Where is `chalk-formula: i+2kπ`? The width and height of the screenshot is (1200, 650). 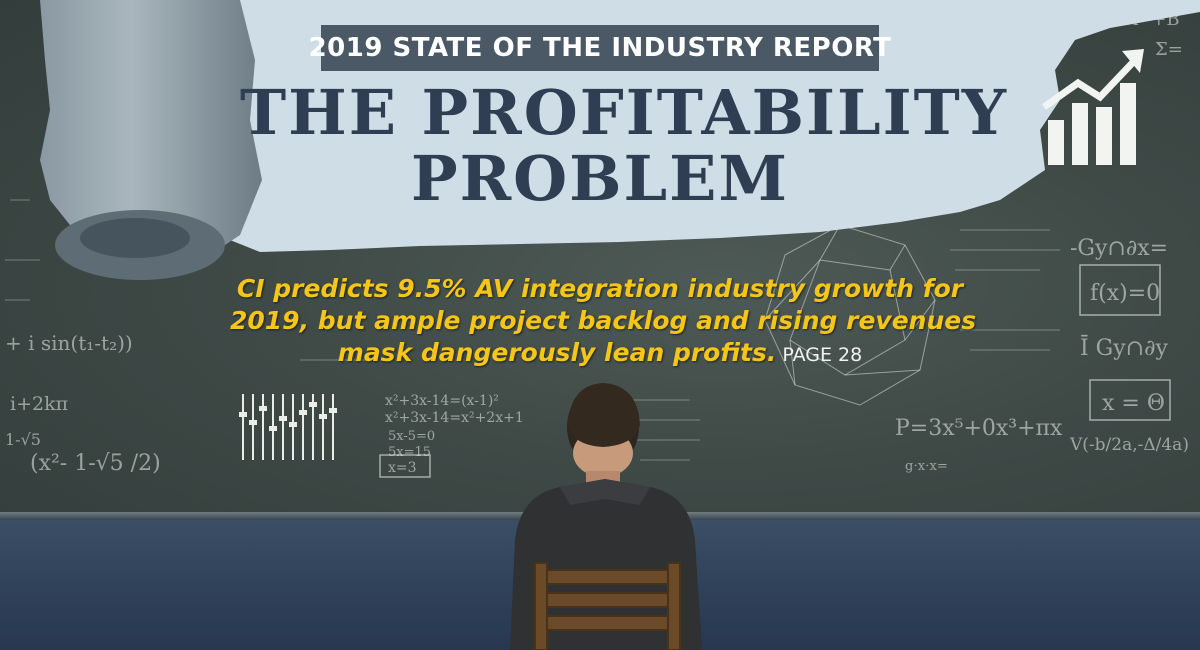
chalk-formula: i+2kπ is located at coordinates (39, 404).